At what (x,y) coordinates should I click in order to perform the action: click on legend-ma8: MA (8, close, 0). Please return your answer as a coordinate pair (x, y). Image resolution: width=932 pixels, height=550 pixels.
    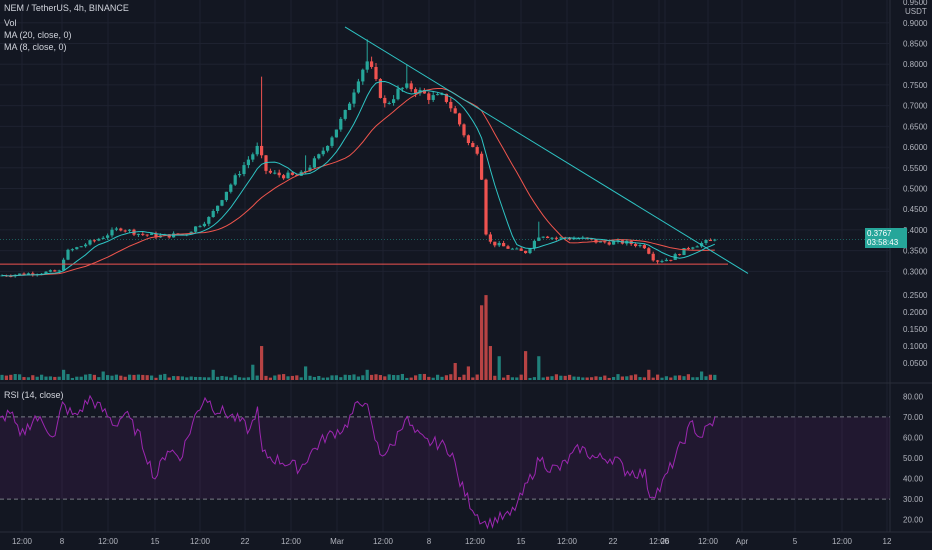
    Looking at the image, I should click on (37, 47).